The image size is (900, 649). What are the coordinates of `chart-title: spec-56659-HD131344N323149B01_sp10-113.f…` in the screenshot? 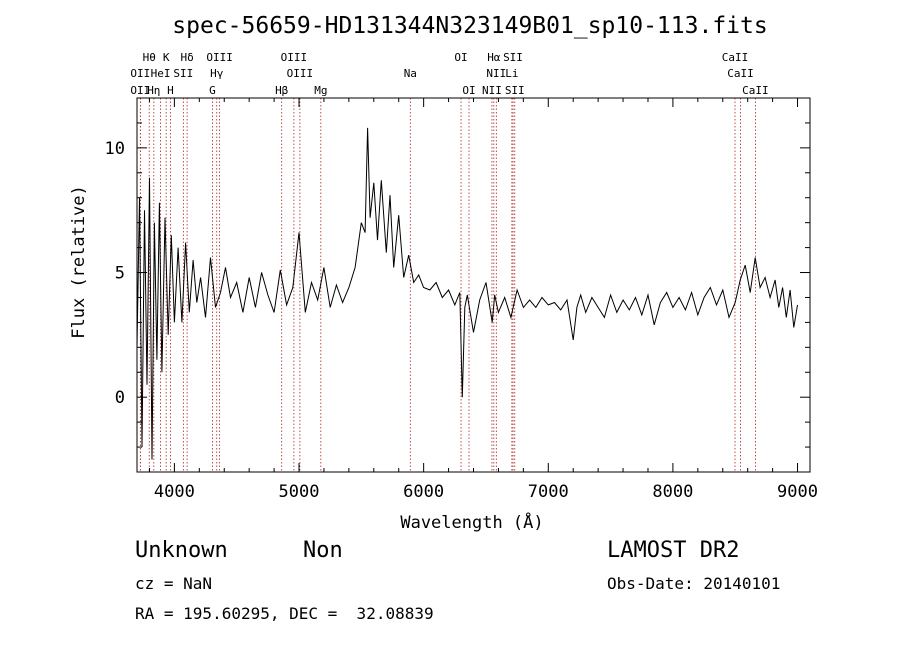 It's located at (469, 26).